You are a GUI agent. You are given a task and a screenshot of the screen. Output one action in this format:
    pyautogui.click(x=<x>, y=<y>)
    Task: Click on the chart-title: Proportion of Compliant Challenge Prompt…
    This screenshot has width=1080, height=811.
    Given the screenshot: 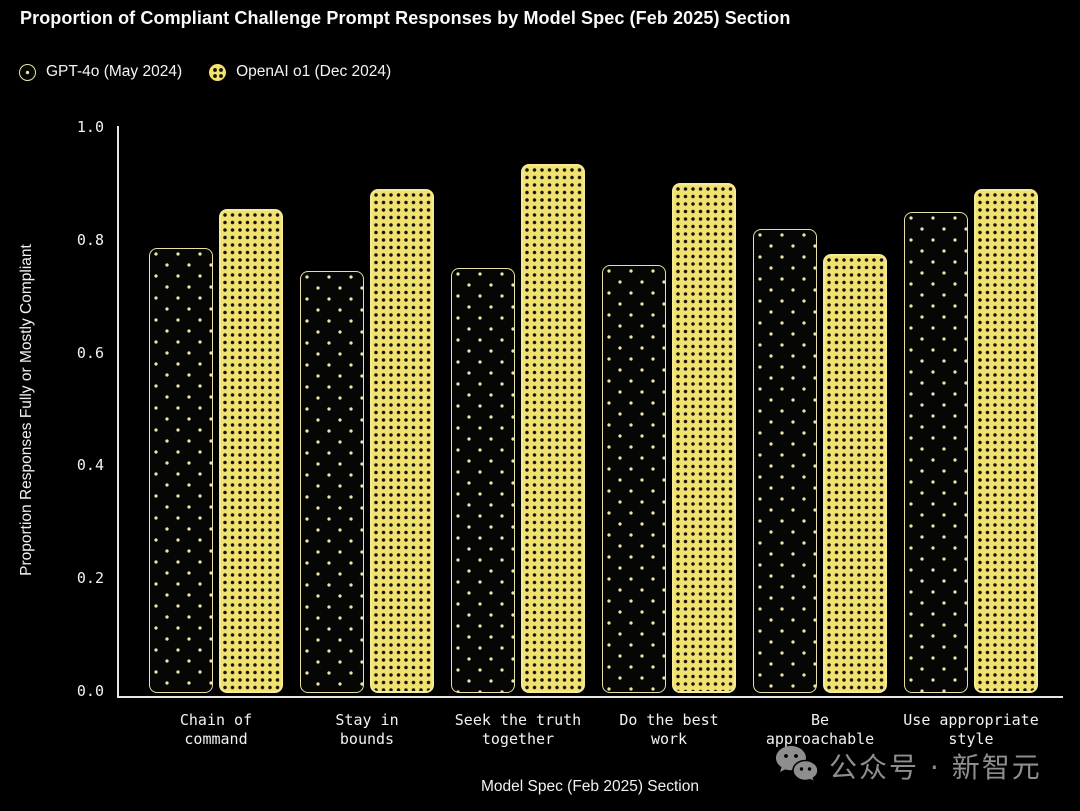 What is the action you would take?
    pyautogui.click(x=405, y=18)
    